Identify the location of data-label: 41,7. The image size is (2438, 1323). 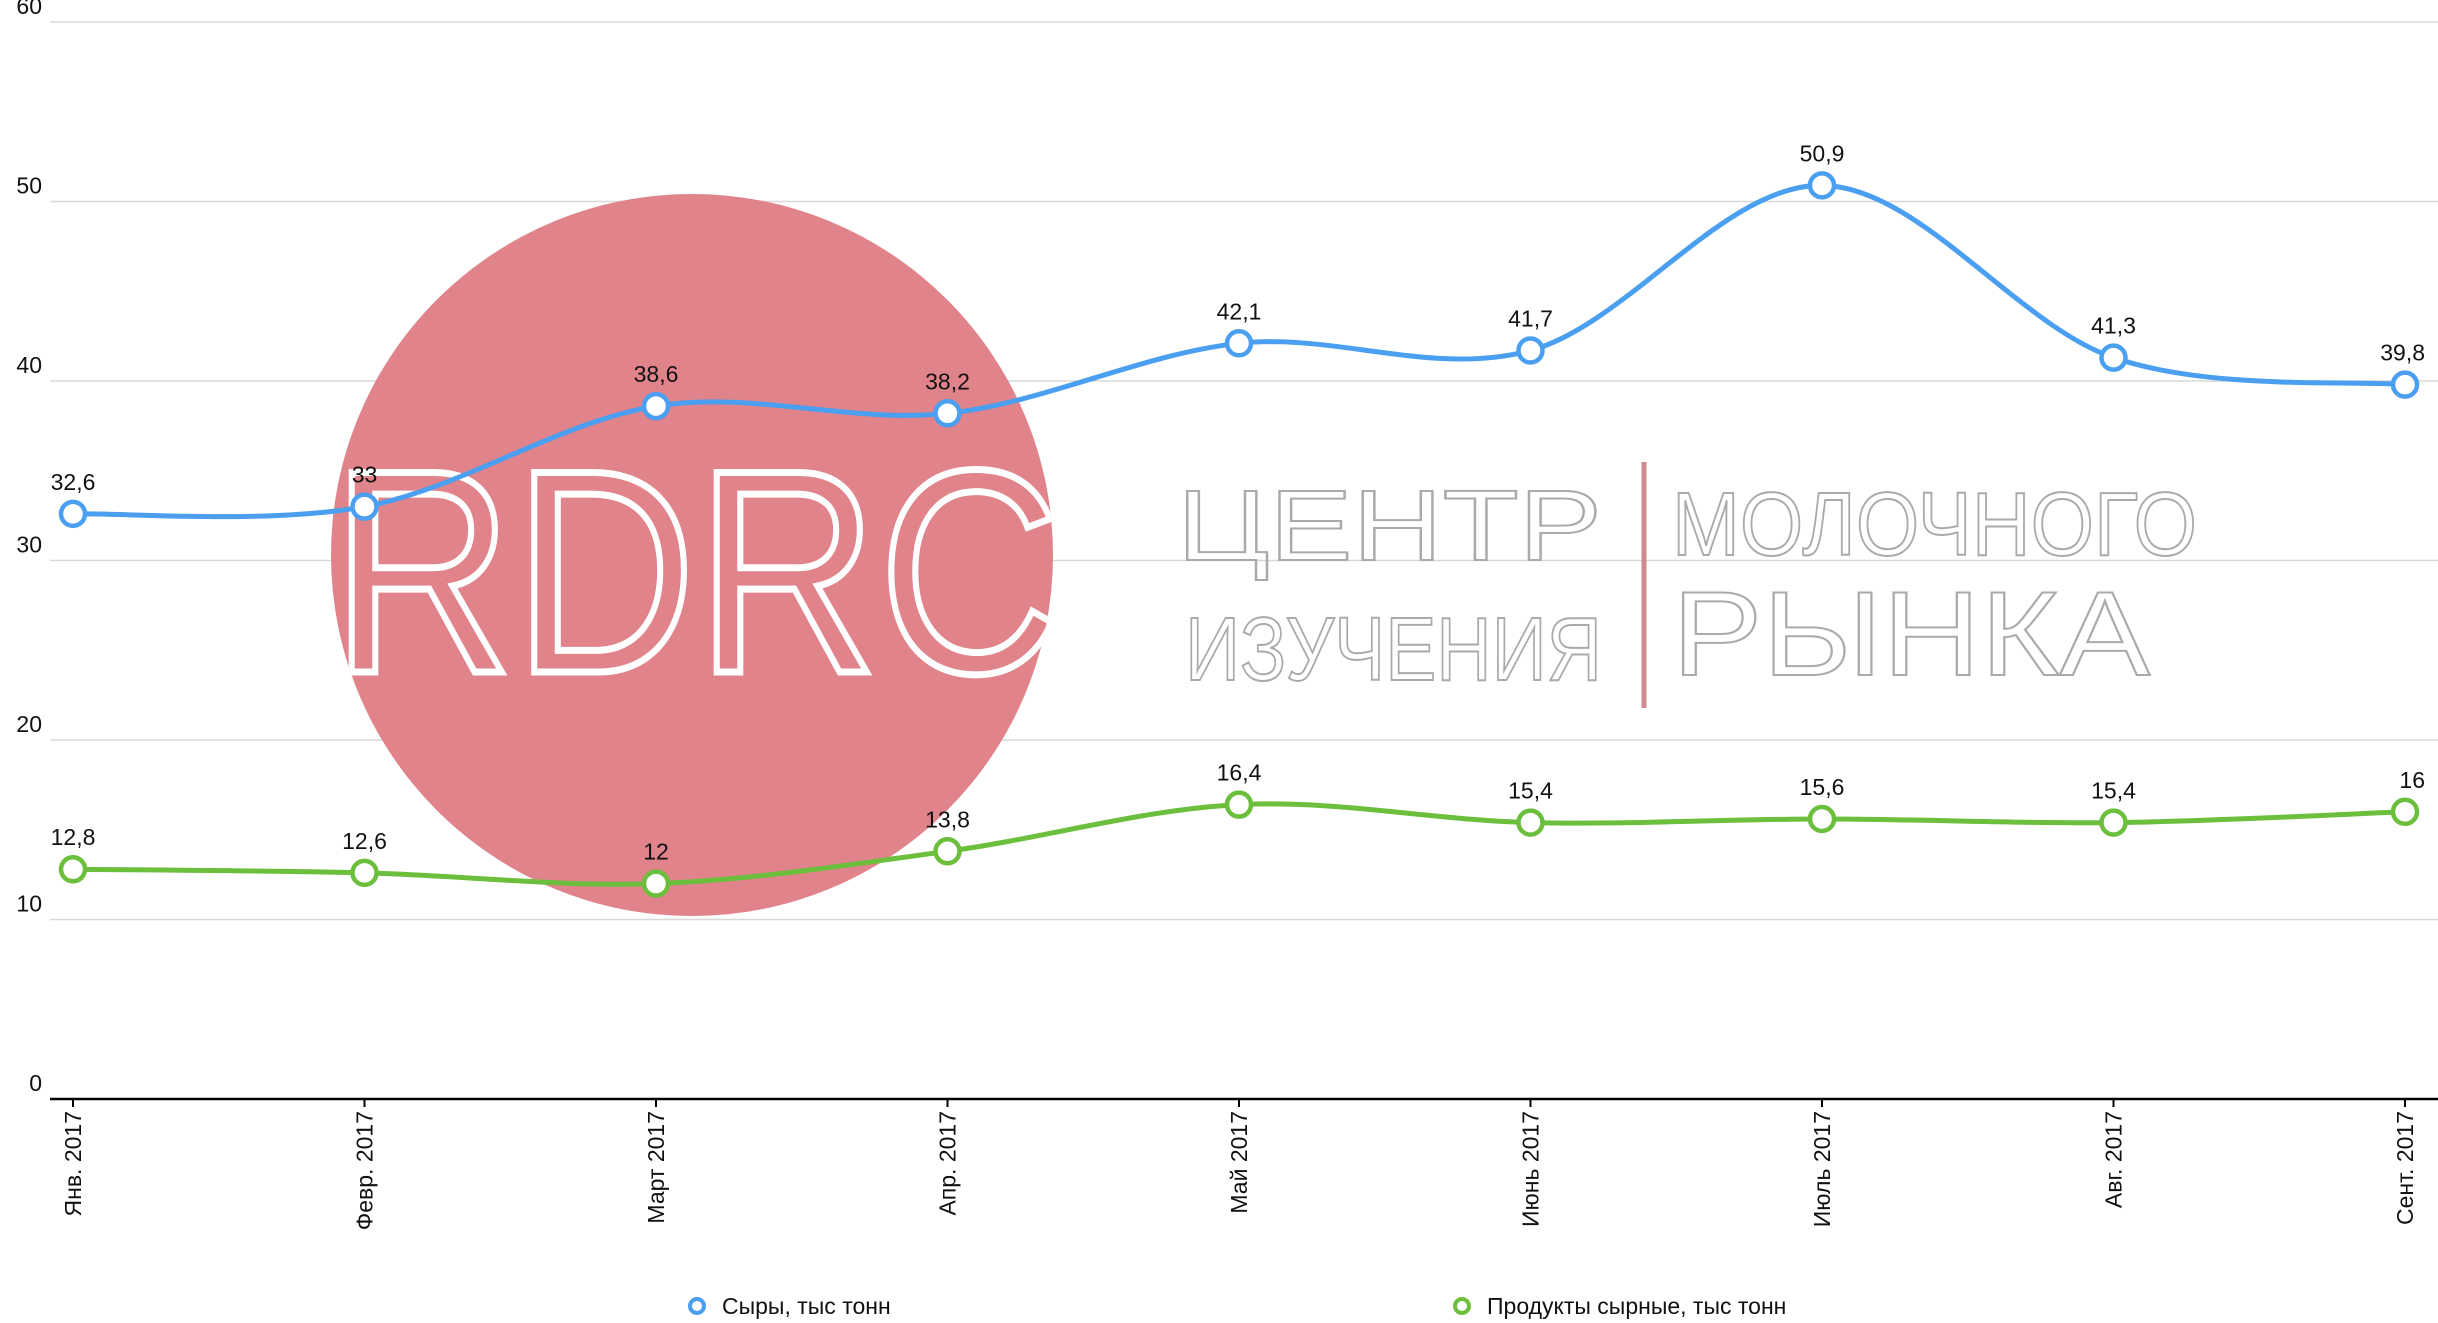
(1530, 318).